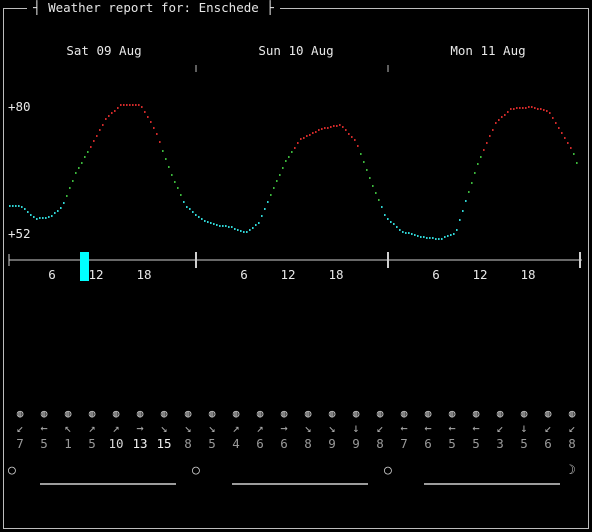  I want to click on wind-cell: ◍ ↓ 9, so click(356, 428).